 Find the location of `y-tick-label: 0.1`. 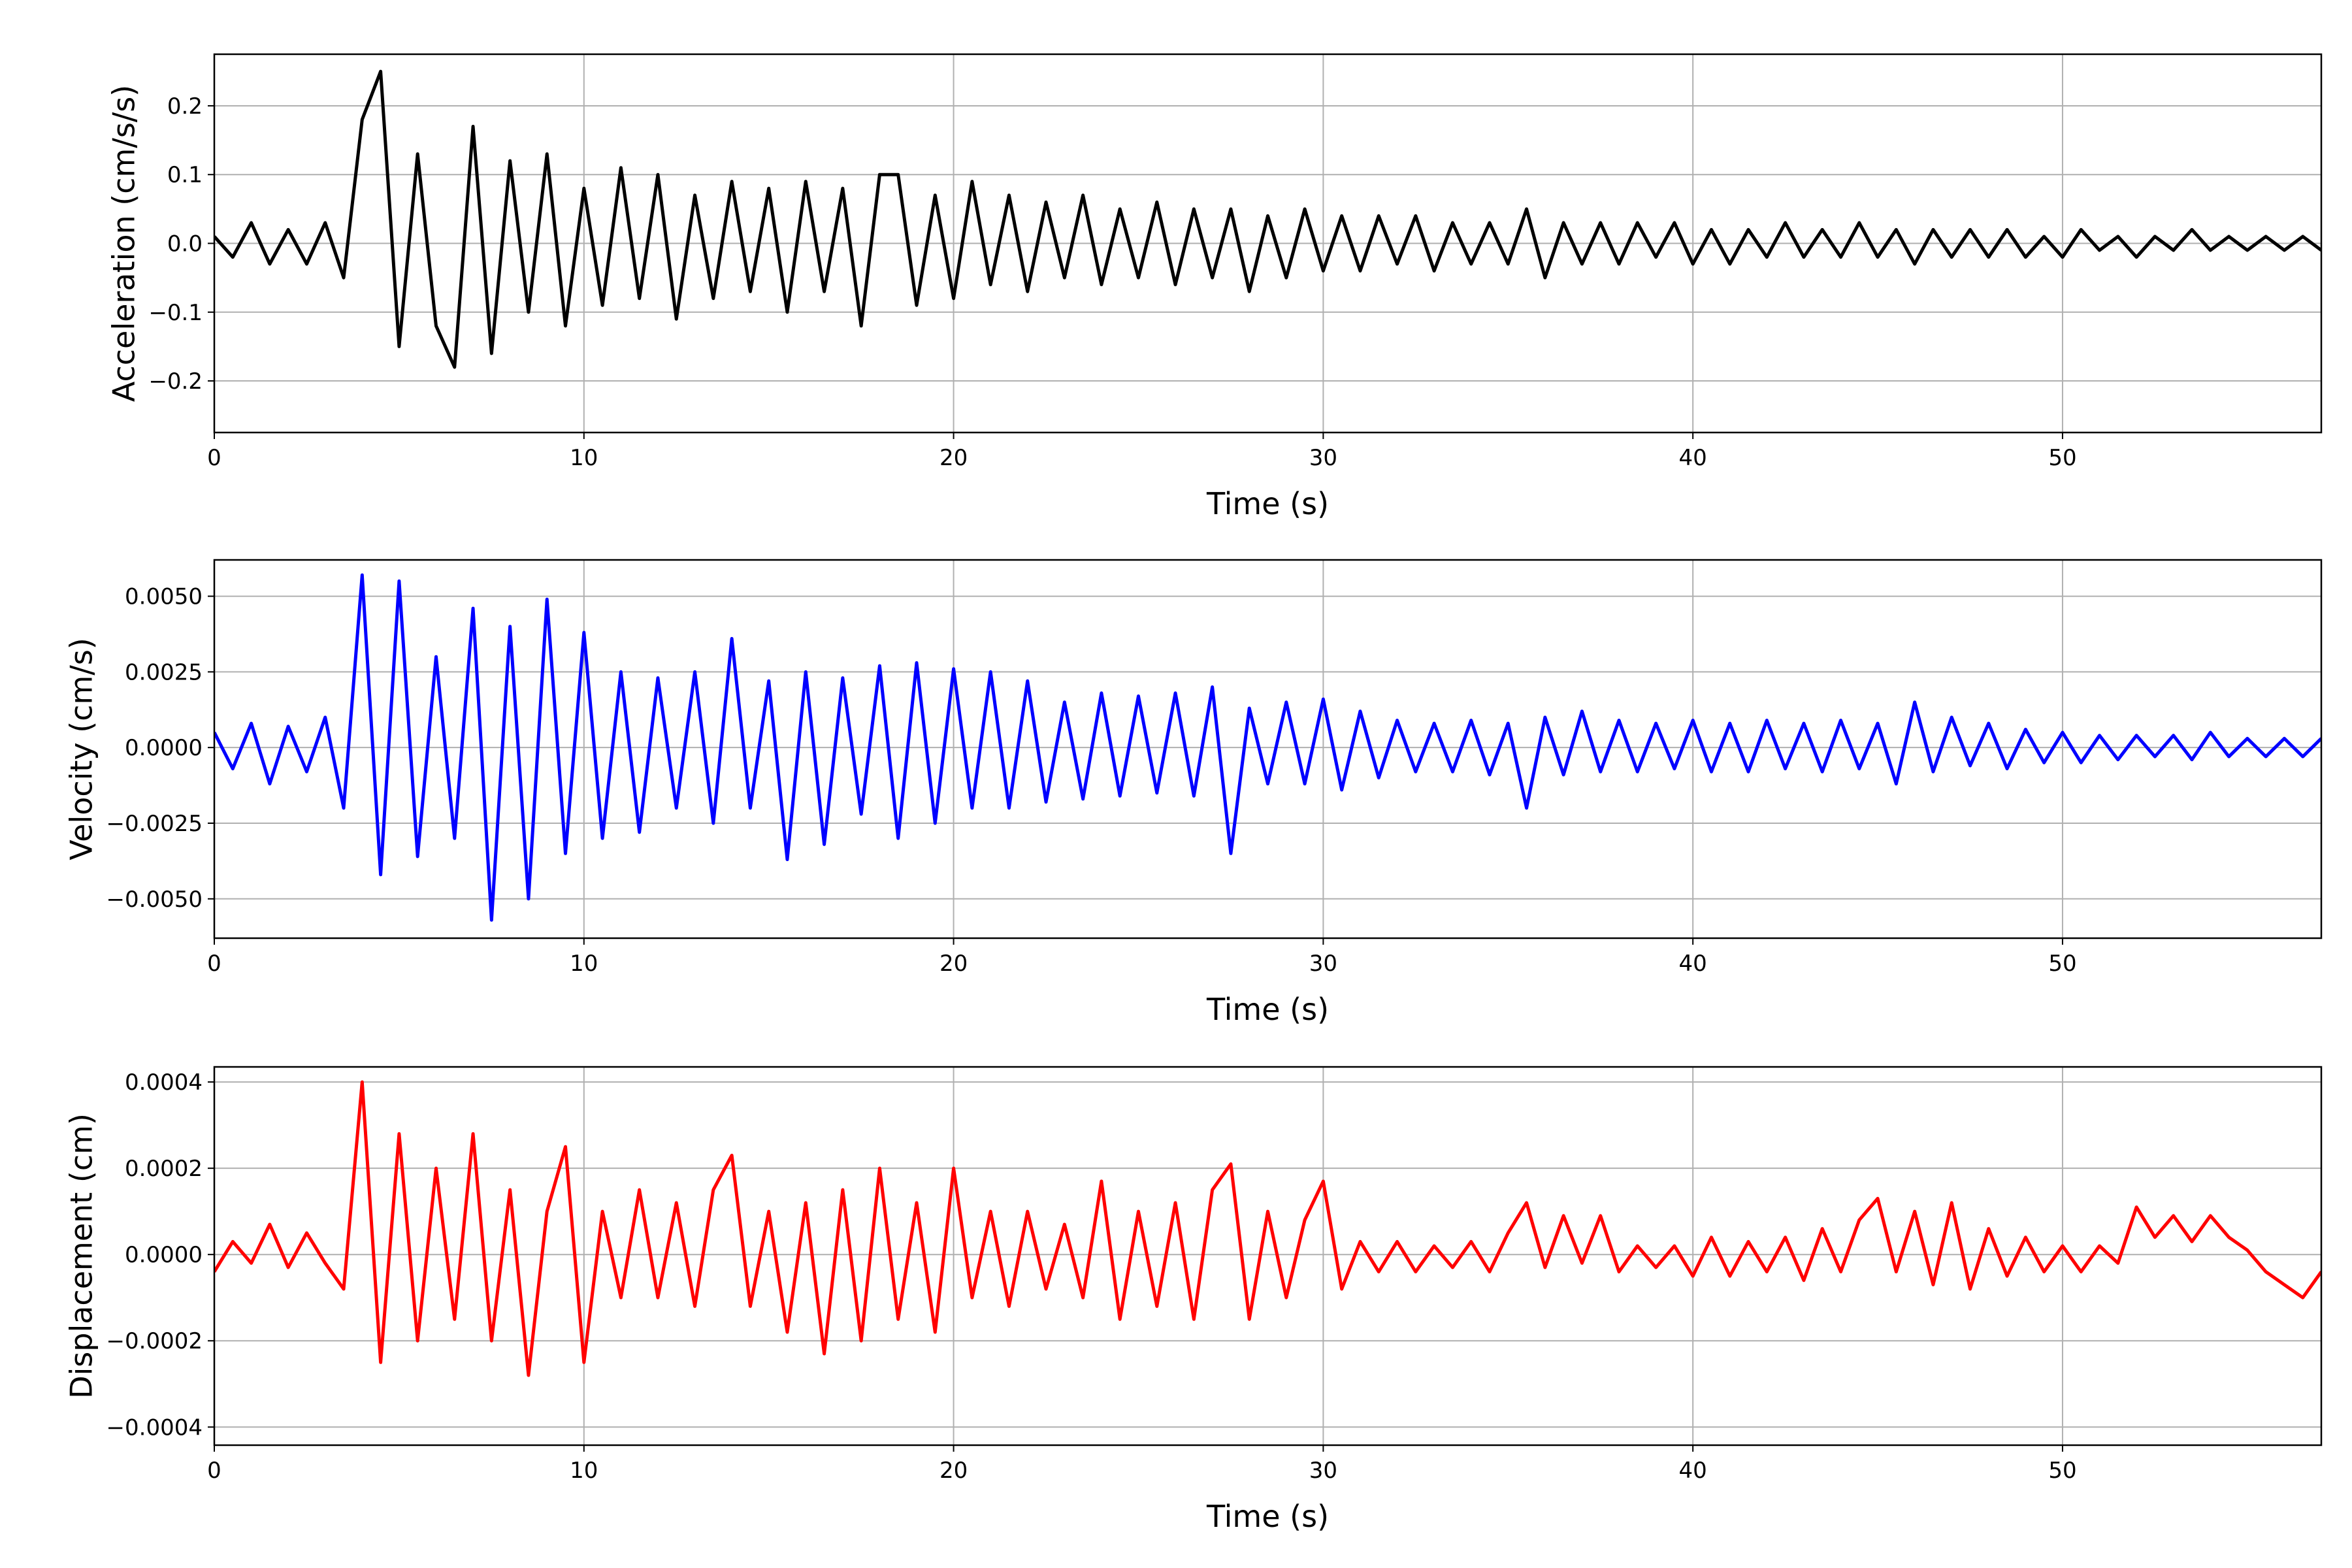

y-tick-label: 0.1 is located at coordinates (185, 175).